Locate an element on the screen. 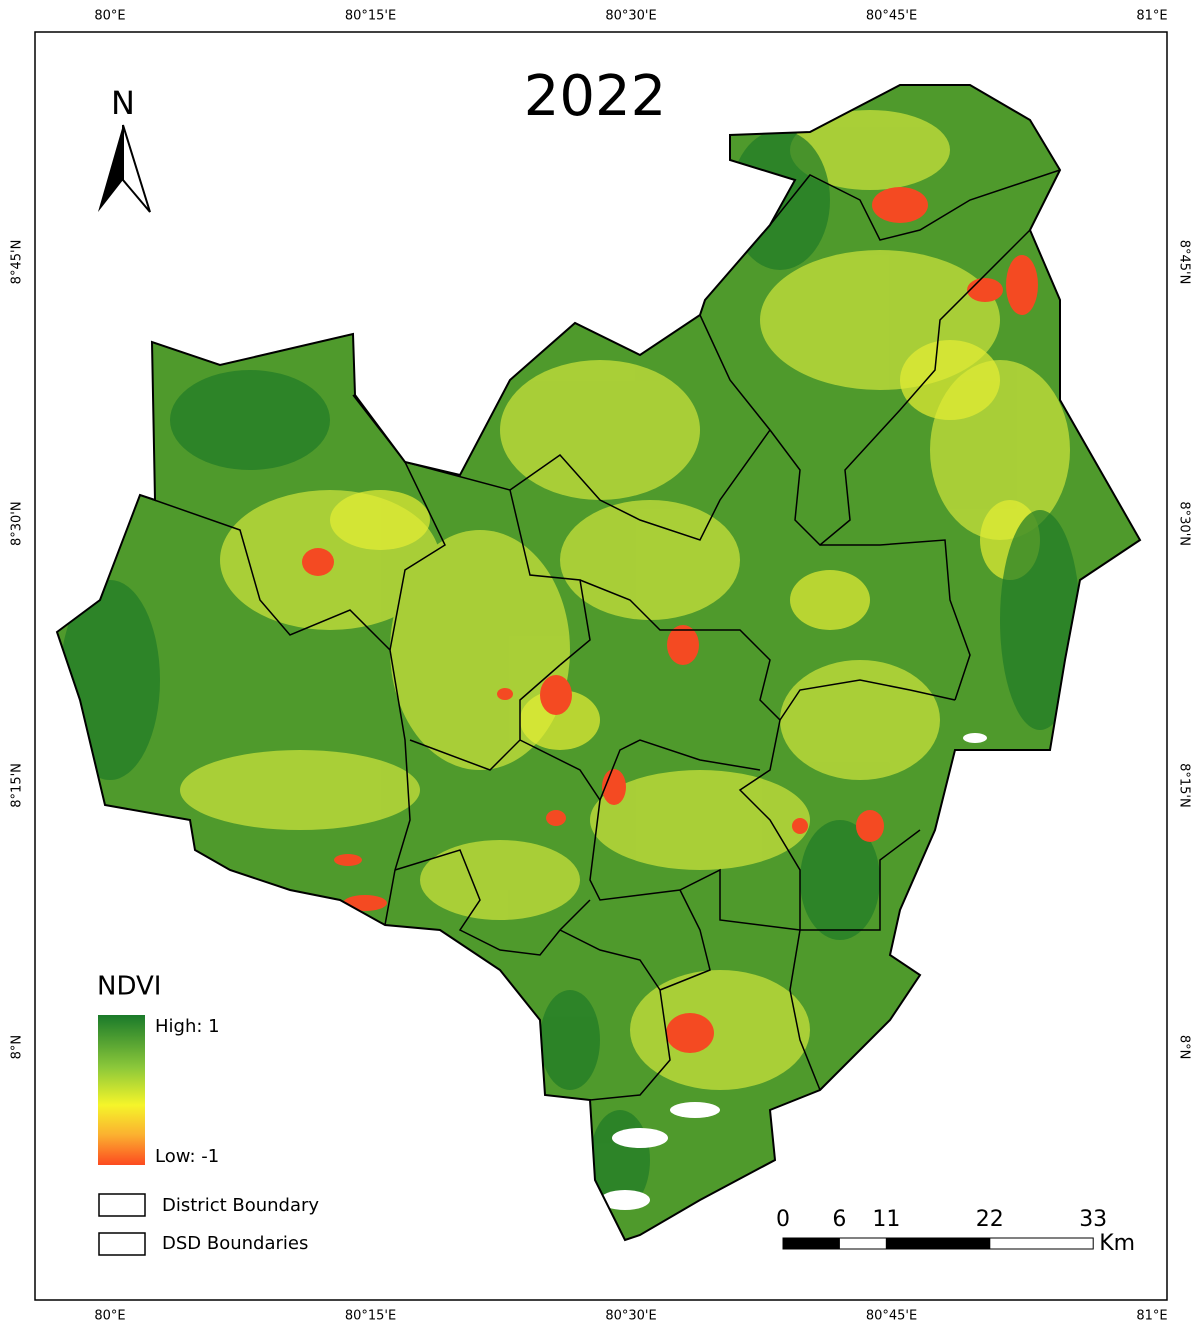 The image size is (1200, 1331). scale-label: 33 is located at coordinates (1093, 1219).